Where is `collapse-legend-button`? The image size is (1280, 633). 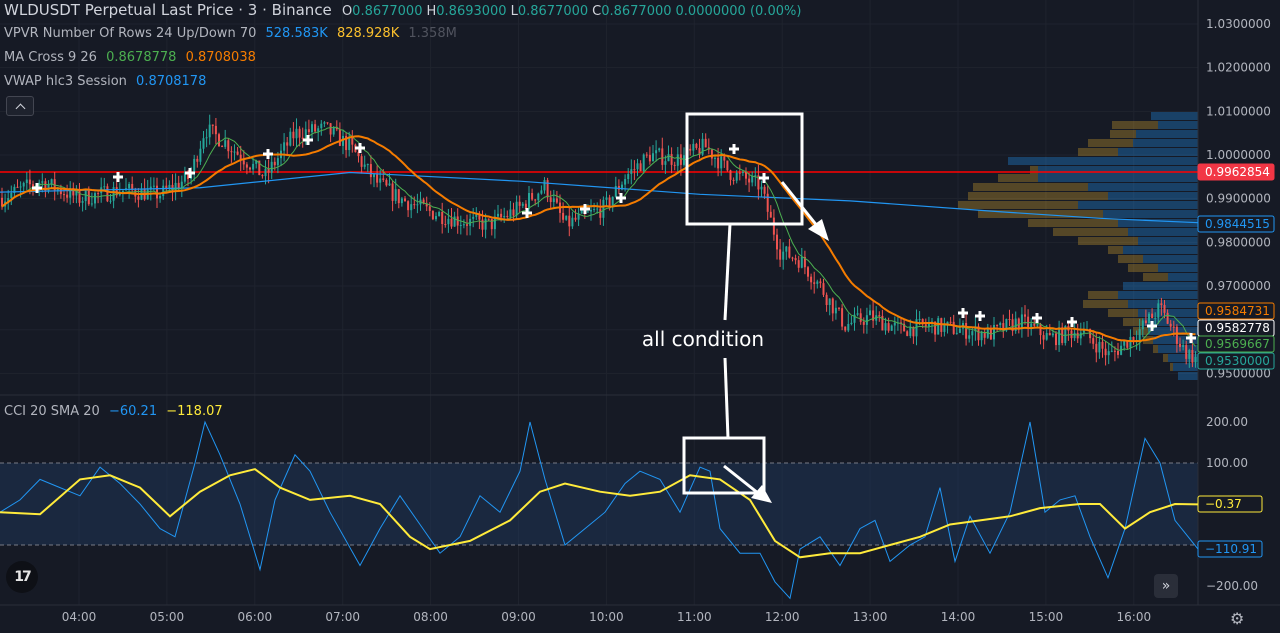 collapse-legend-button is located at coordinates (20, 106).